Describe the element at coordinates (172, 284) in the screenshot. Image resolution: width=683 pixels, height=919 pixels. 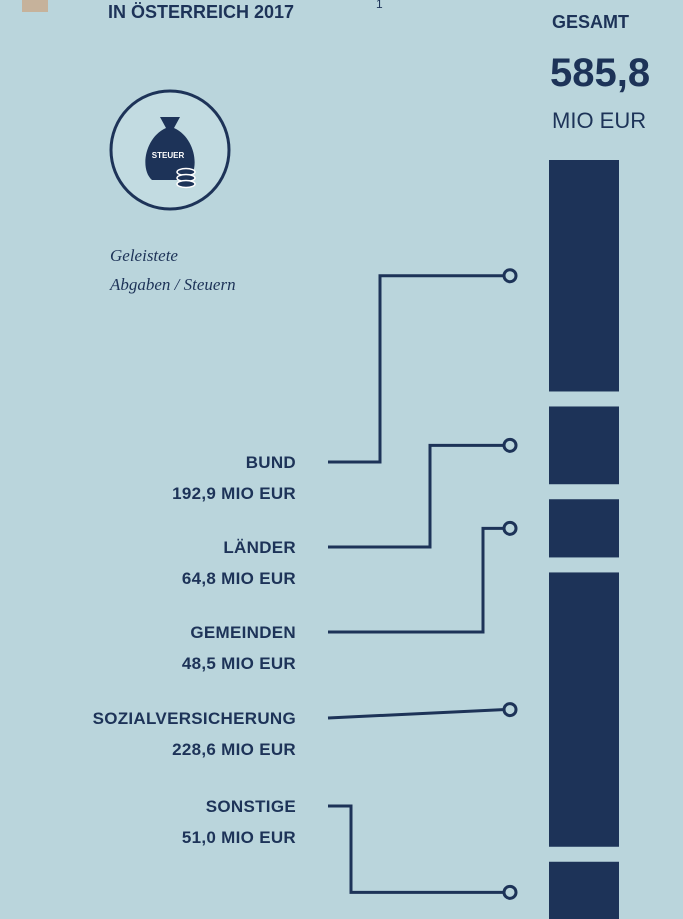
I see `caption: Abgaben / Steuern` at that location.